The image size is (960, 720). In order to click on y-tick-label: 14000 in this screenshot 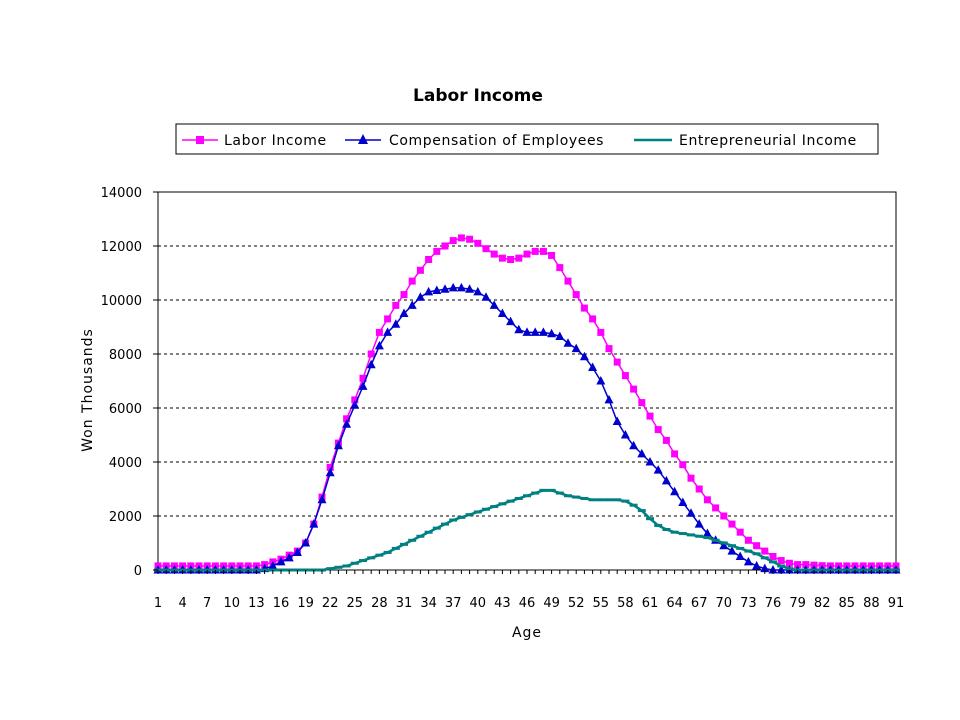, I will do `click(121, 193)`.